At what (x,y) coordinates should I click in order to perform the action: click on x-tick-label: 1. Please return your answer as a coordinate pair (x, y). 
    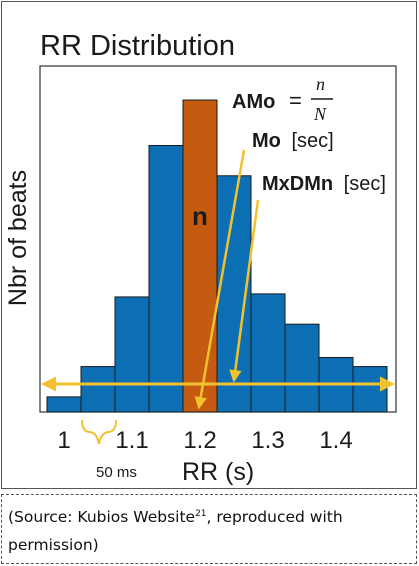
    Looking at the image, I should click on (63, 440).